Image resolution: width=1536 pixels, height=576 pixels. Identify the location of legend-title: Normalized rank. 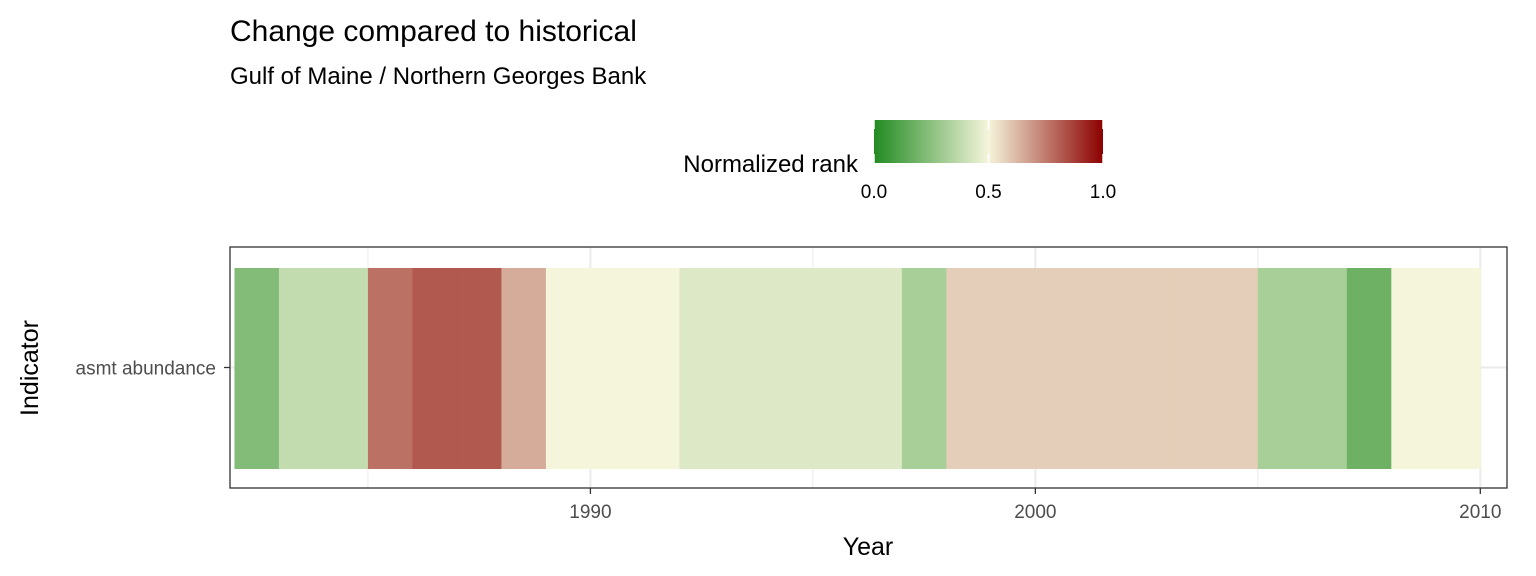
(771, 164).